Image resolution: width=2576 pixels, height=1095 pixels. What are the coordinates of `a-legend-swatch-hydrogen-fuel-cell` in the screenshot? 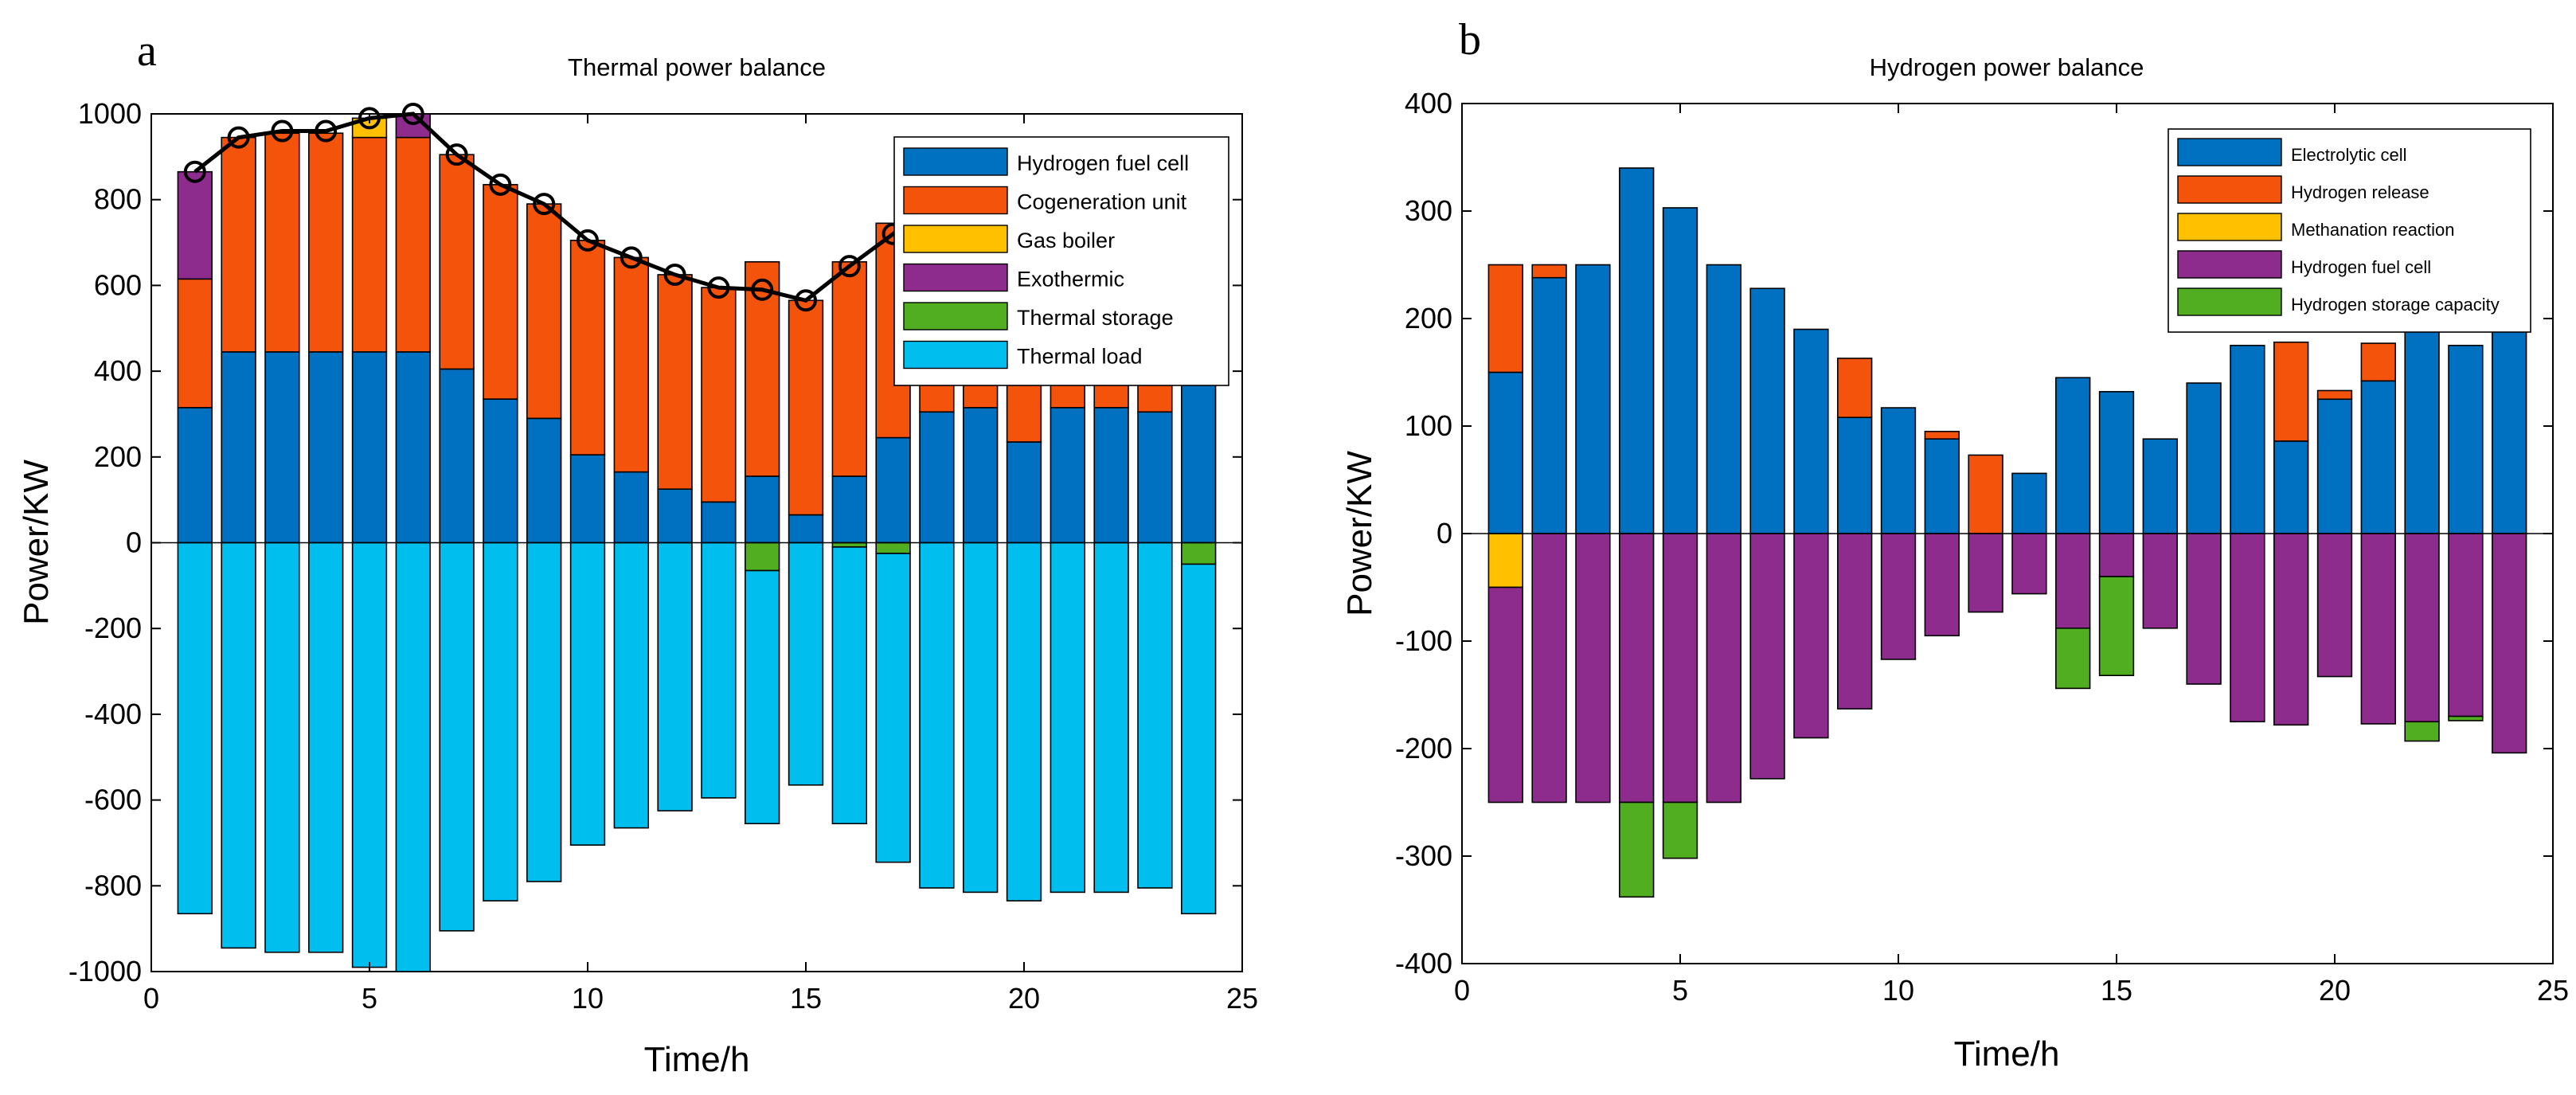 It's located at (956, 161).